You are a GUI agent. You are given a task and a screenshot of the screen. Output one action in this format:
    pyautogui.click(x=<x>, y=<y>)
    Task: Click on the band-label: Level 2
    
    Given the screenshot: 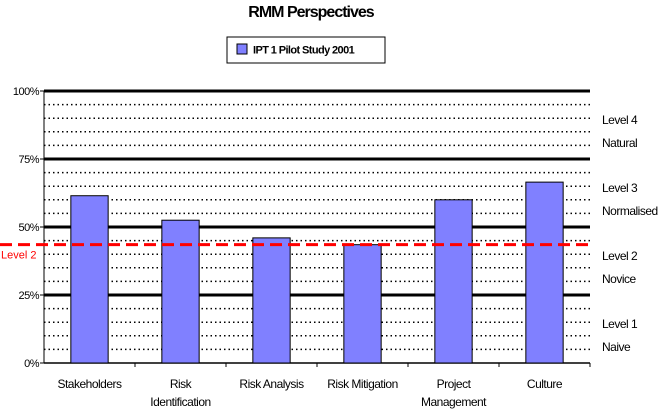 What is the action you would take?
    pyautogui.click(x=620, y=256)
    